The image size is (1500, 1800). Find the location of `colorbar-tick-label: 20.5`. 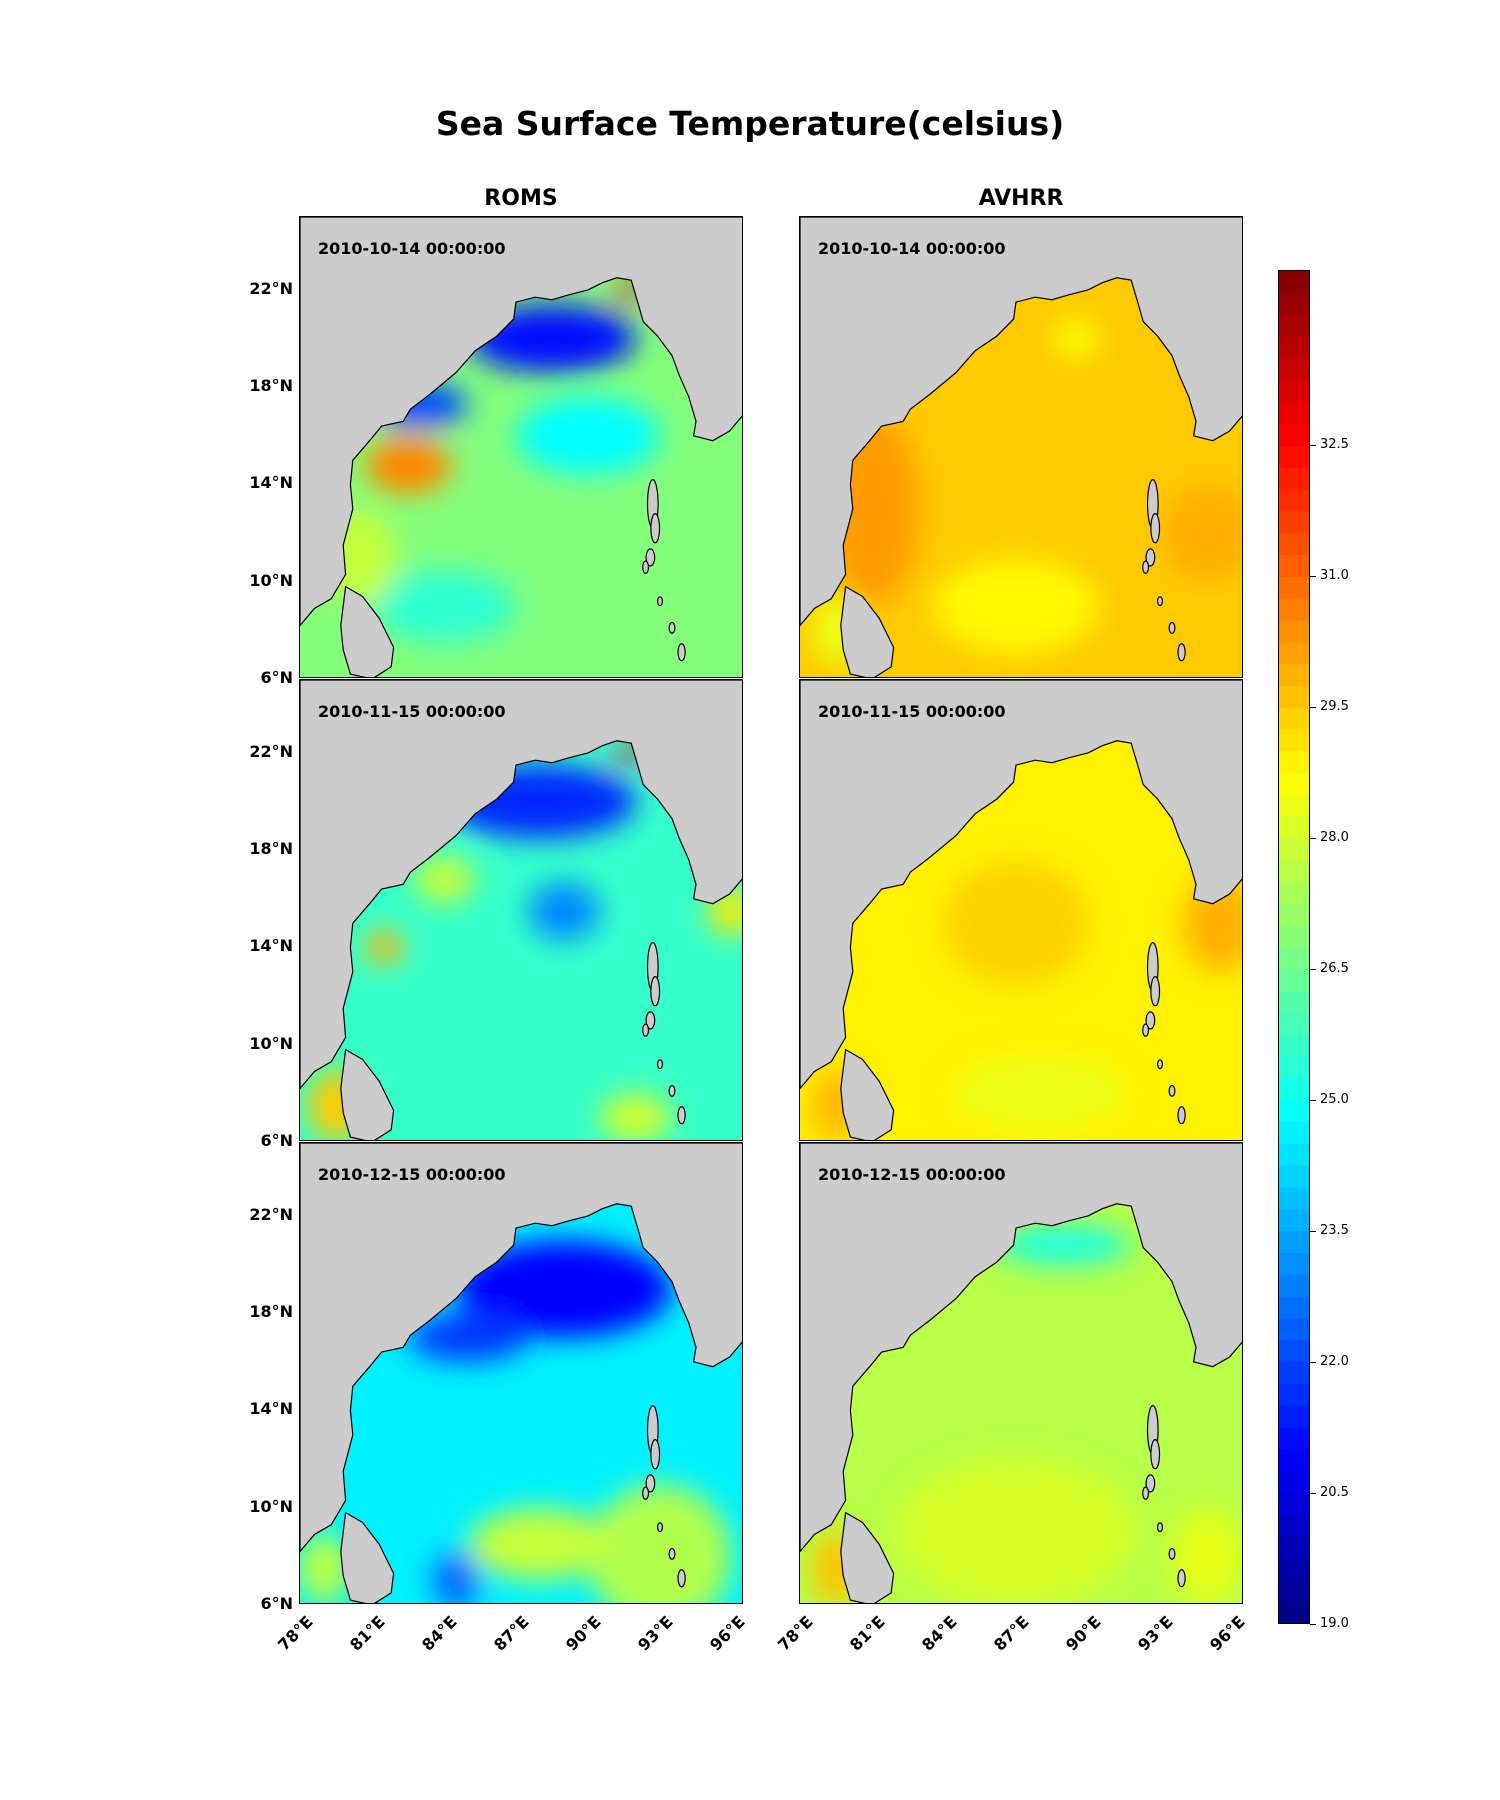

colorbar-tick-label: 20.5 is located at coordinates (1334, 1492).